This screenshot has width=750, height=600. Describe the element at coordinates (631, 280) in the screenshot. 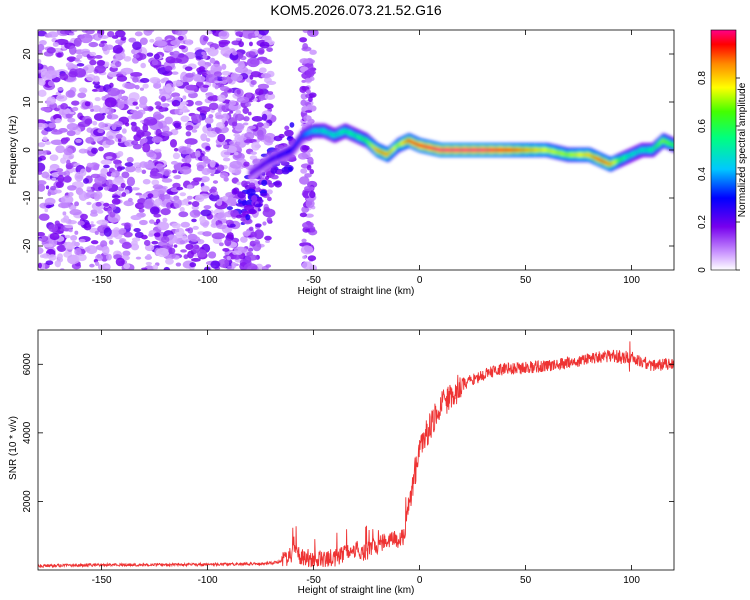

I see `spectrogram-xtick-label: 100` at that location.